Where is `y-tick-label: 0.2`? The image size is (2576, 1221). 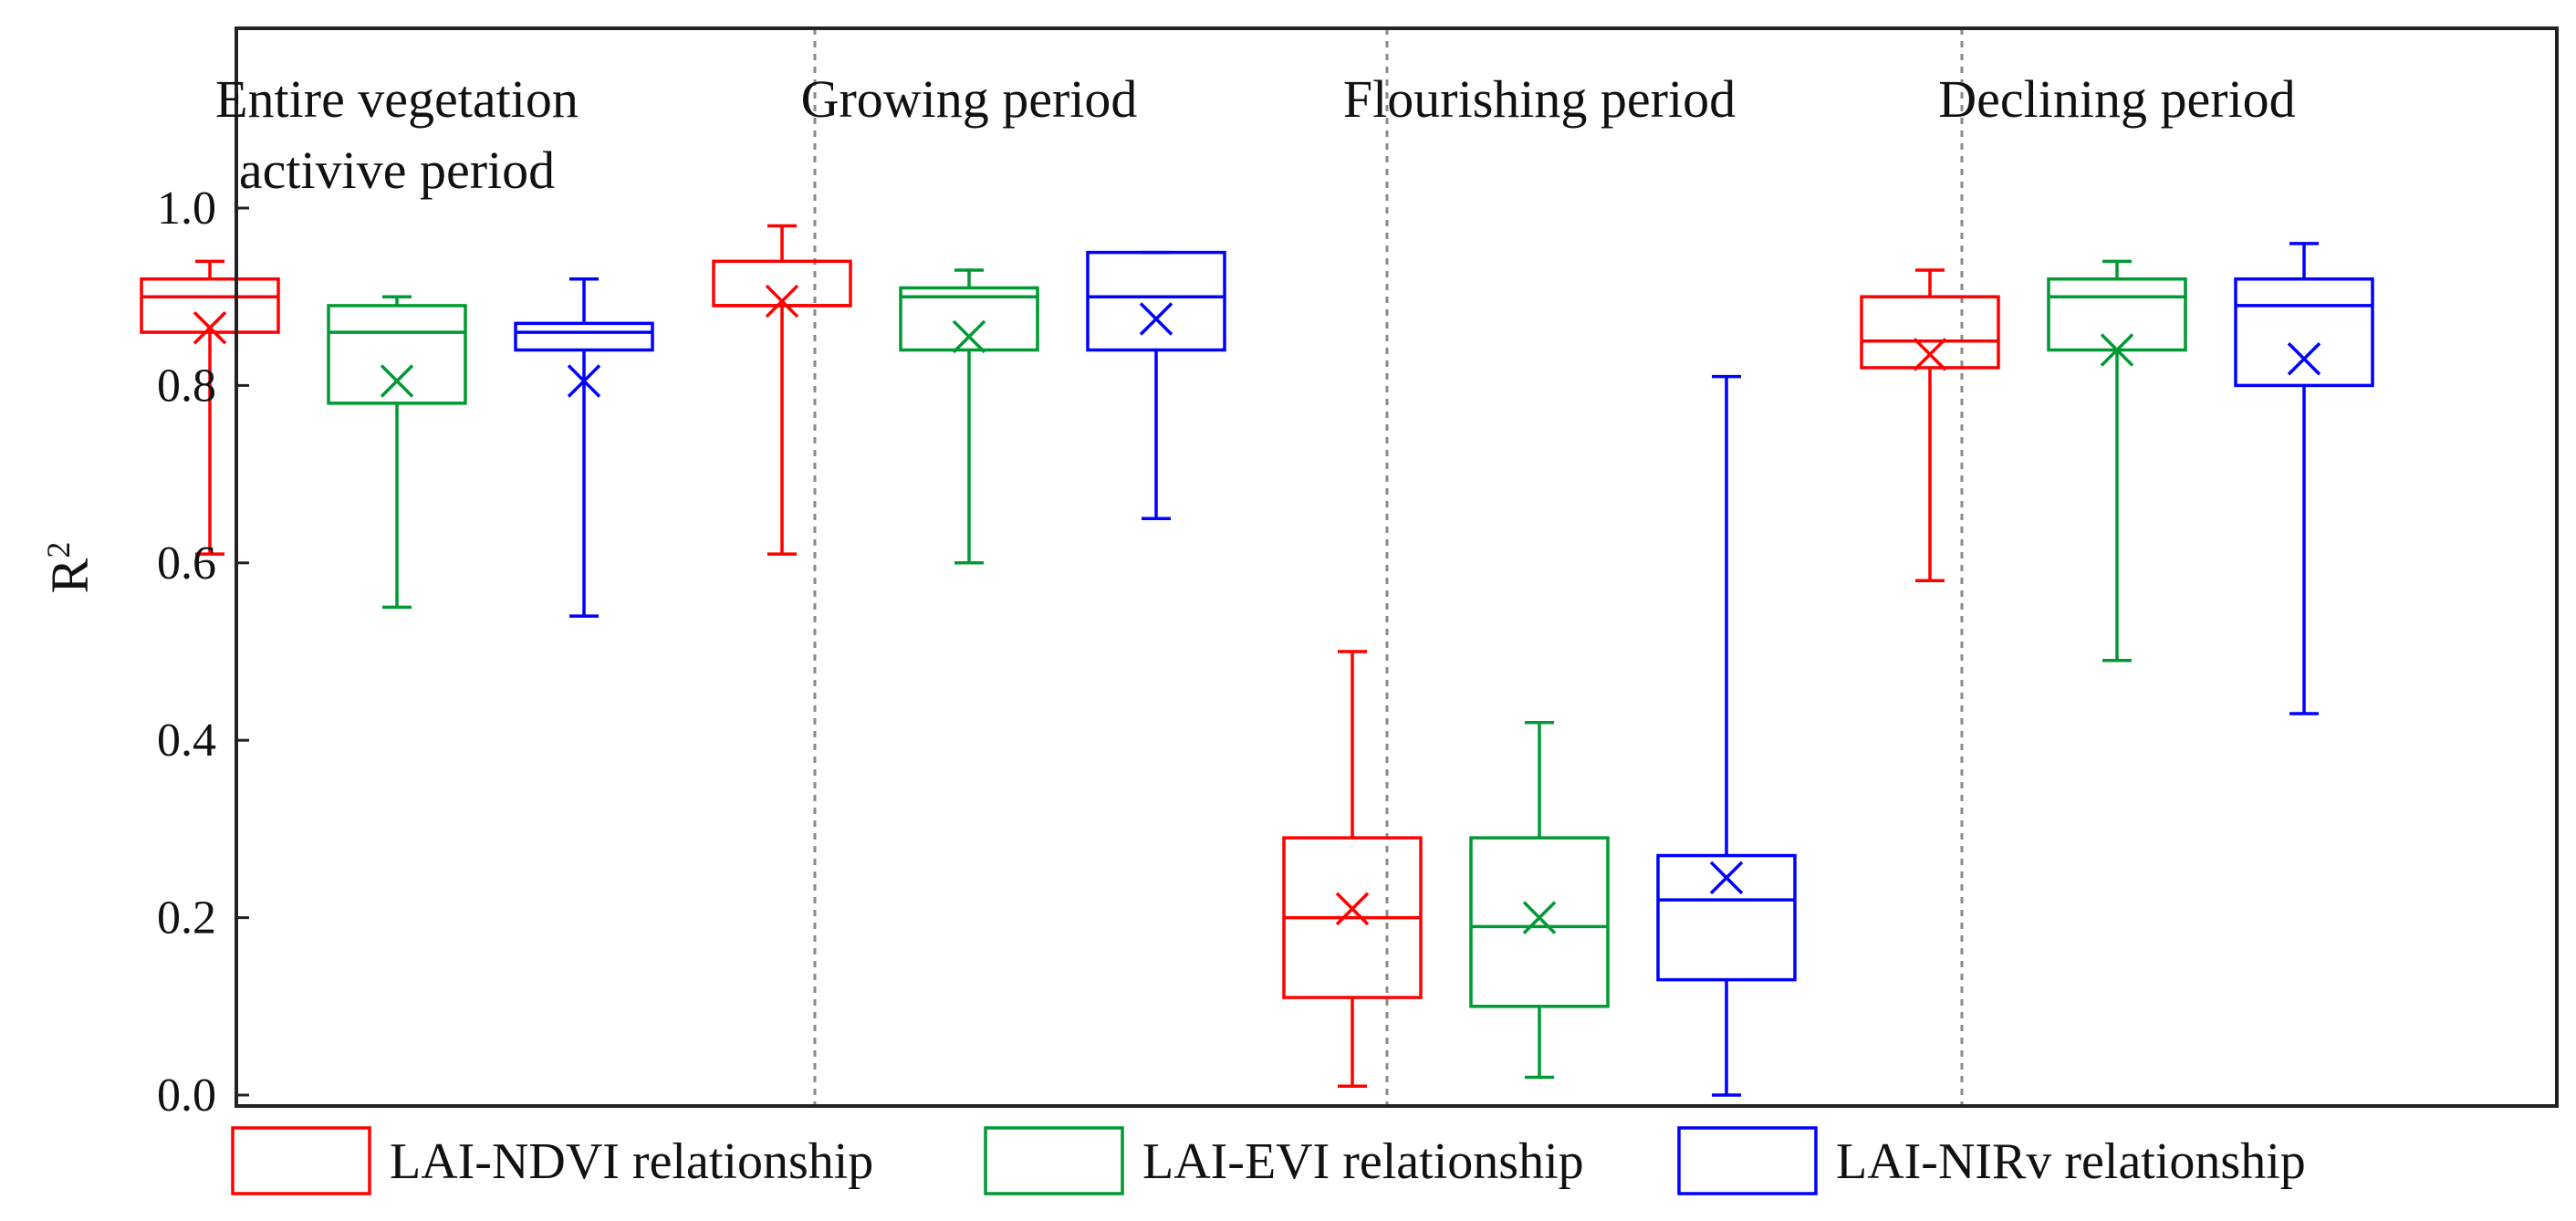
y-tick-label: 0.2 is located at coordinates (186, 918).